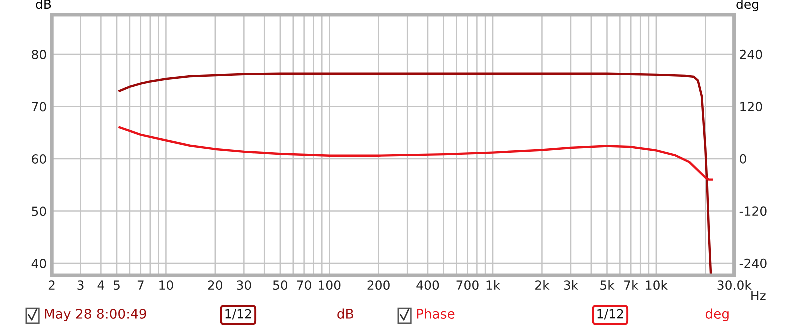 The height and width of the screenshot is (330, 800). What do you see at coordinates (141, 285) in the screenshot?
I see `x-tick-label: 7` at bounding box center [141, 285].